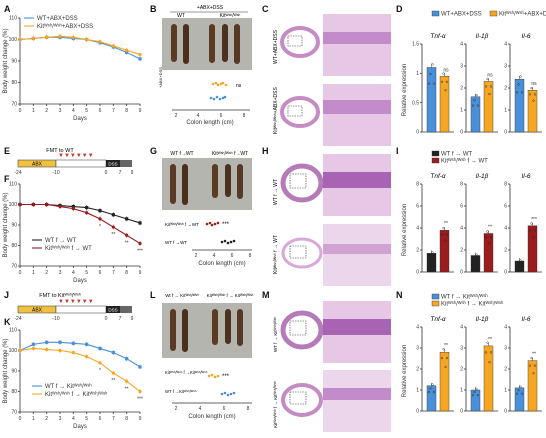 Image resolution: width=546 pixels, height=438 pixels. What do you see at coordinates (405, 371) in the screenshot?
I see `y-axis-label: Relative expression` at bounding box center [405, 371].